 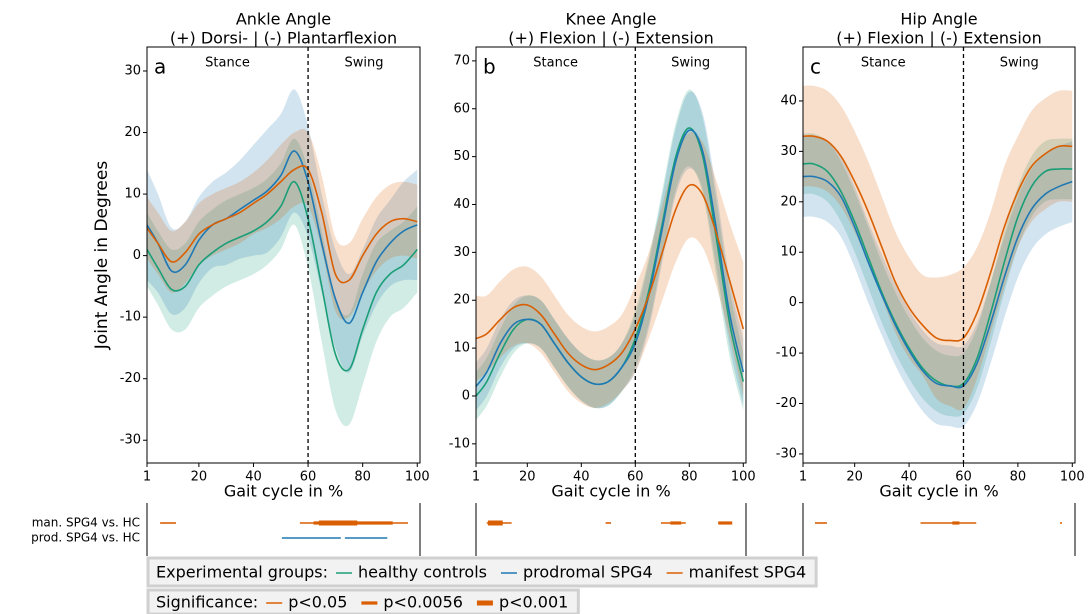 What do you see at coordinates (588, 572) in the screenshot?
I see `legend-label: prodromal SPG4` at bounding box center [588, 572].